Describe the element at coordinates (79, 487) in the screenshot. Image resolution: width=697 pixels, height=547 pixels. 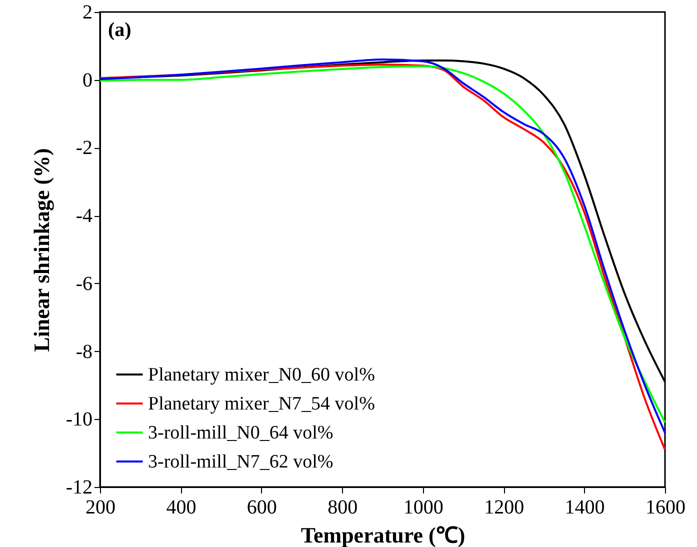
I see `y-tick-label: -12` at that location.